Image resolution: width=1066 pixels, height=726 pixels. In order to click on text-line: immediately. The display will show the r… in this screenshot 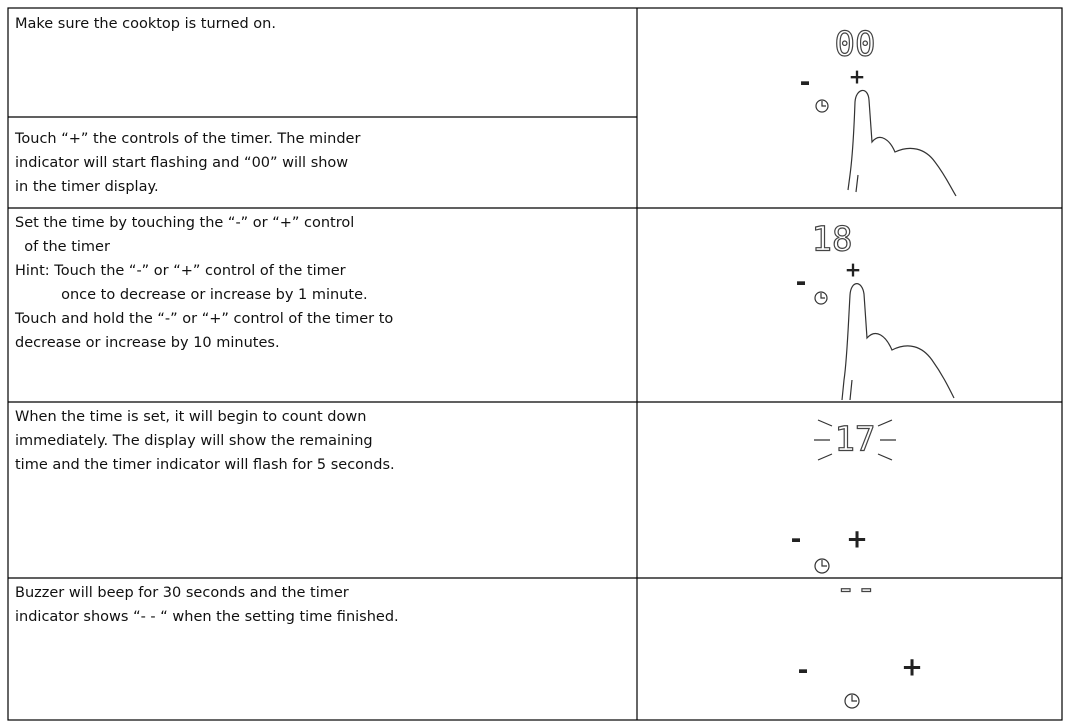, I will do `click(194, 441)`.